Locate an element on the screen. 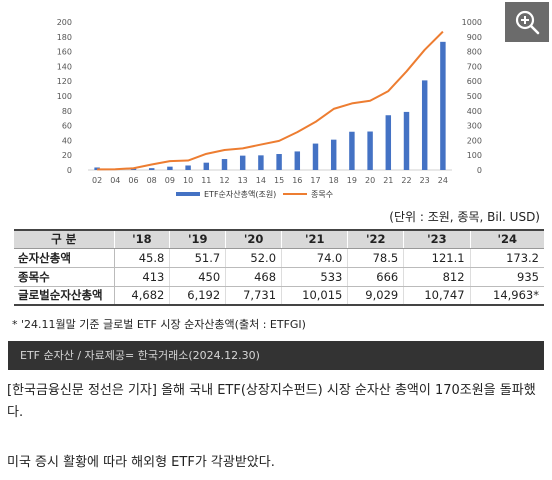 The image size is (552, 480). table-cell: 10,747 is located at coordinates (437, 296).